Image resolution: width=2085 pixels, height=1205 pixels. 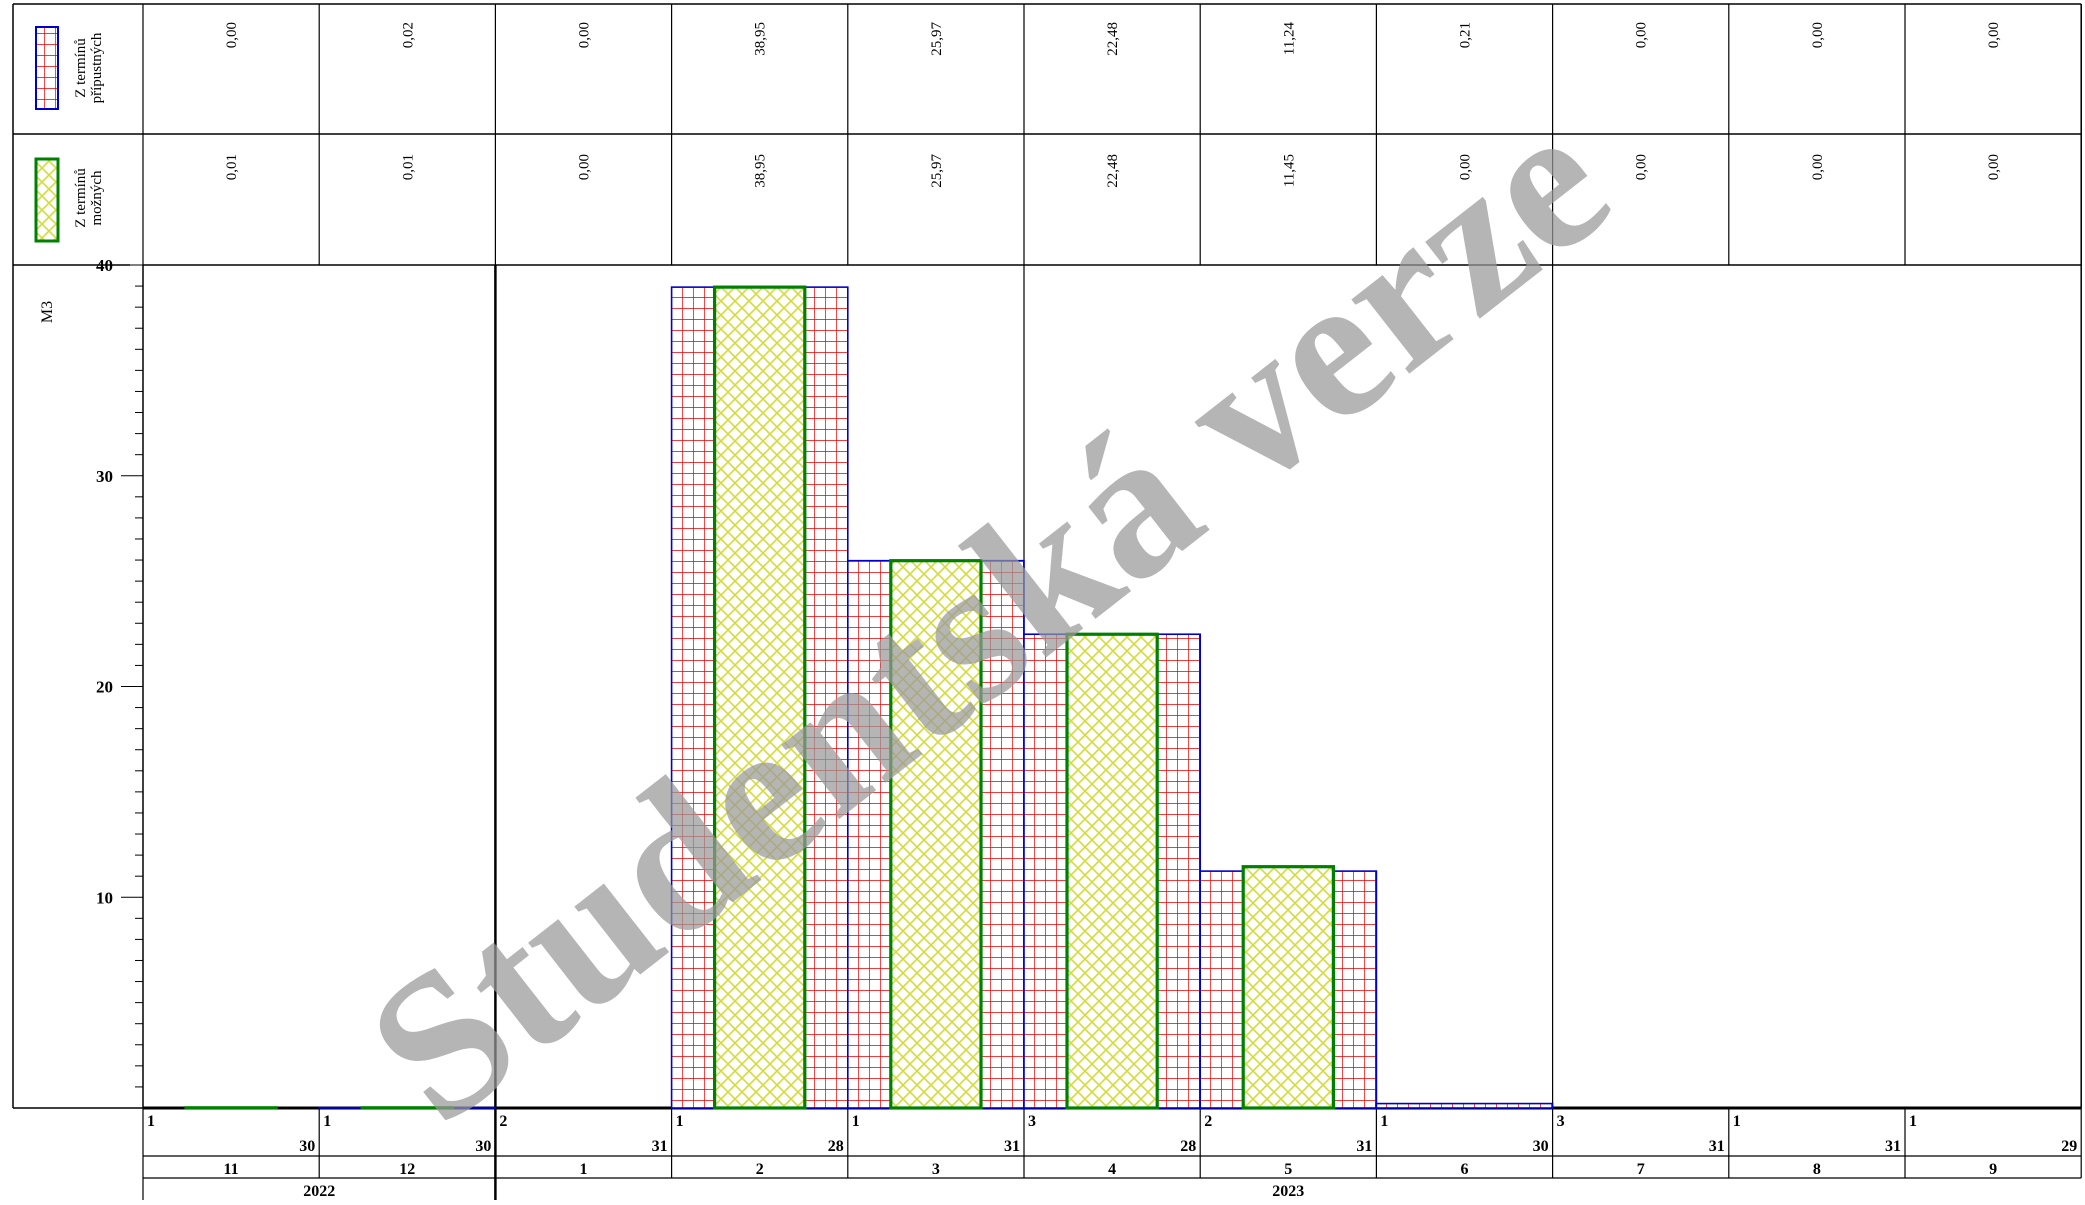 What do you see at coordinates (81, 68) in the screenshot?
I see `legend-label-prip-line1: Z termínů` at bounding box center [81, 68].